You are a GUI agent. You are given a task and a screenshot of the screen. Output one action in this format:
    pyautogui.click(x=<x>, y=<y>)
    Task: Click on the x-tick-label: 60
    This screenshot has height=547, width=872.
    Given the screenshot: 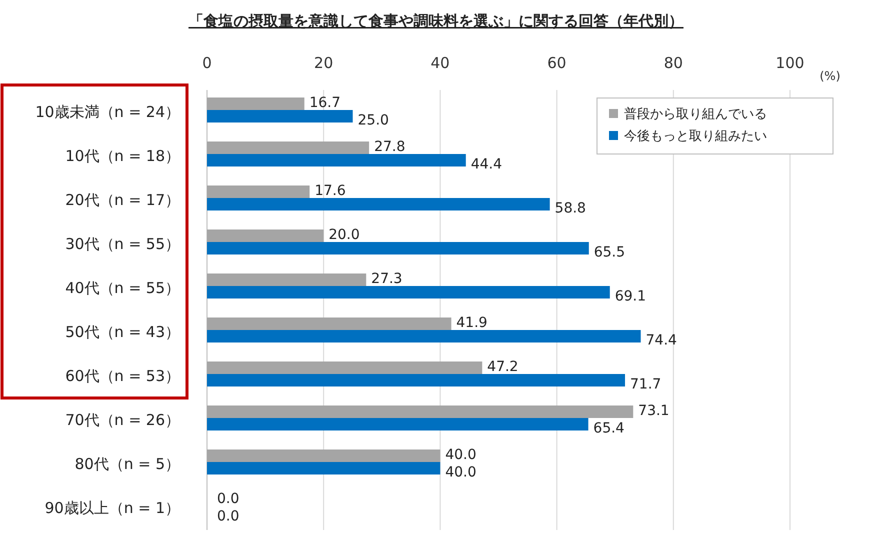 What is the action you would take?
    pyautogui.click(x=556, y=63)
    